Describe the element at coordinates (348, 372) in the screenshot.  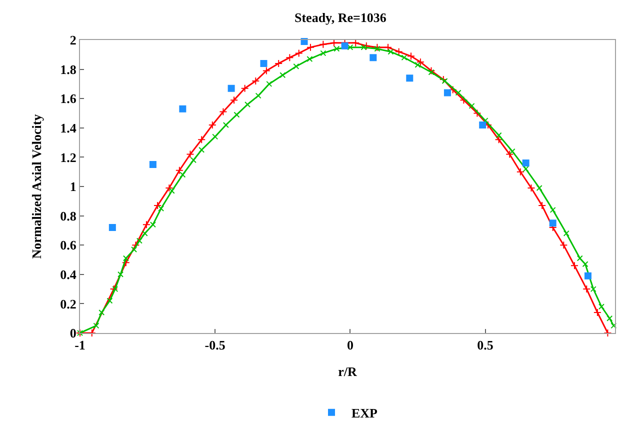
I see `x-axis-title: r/R` at that location.